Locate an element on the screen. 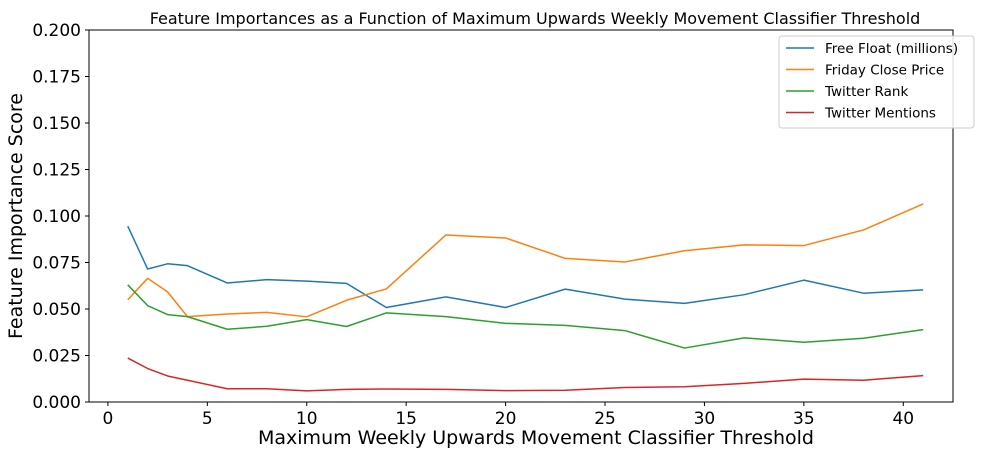 The width and height of the screenshot is (1006, 462). y-axis-title: Feature Importance Score is located at coordinates (16, 216).